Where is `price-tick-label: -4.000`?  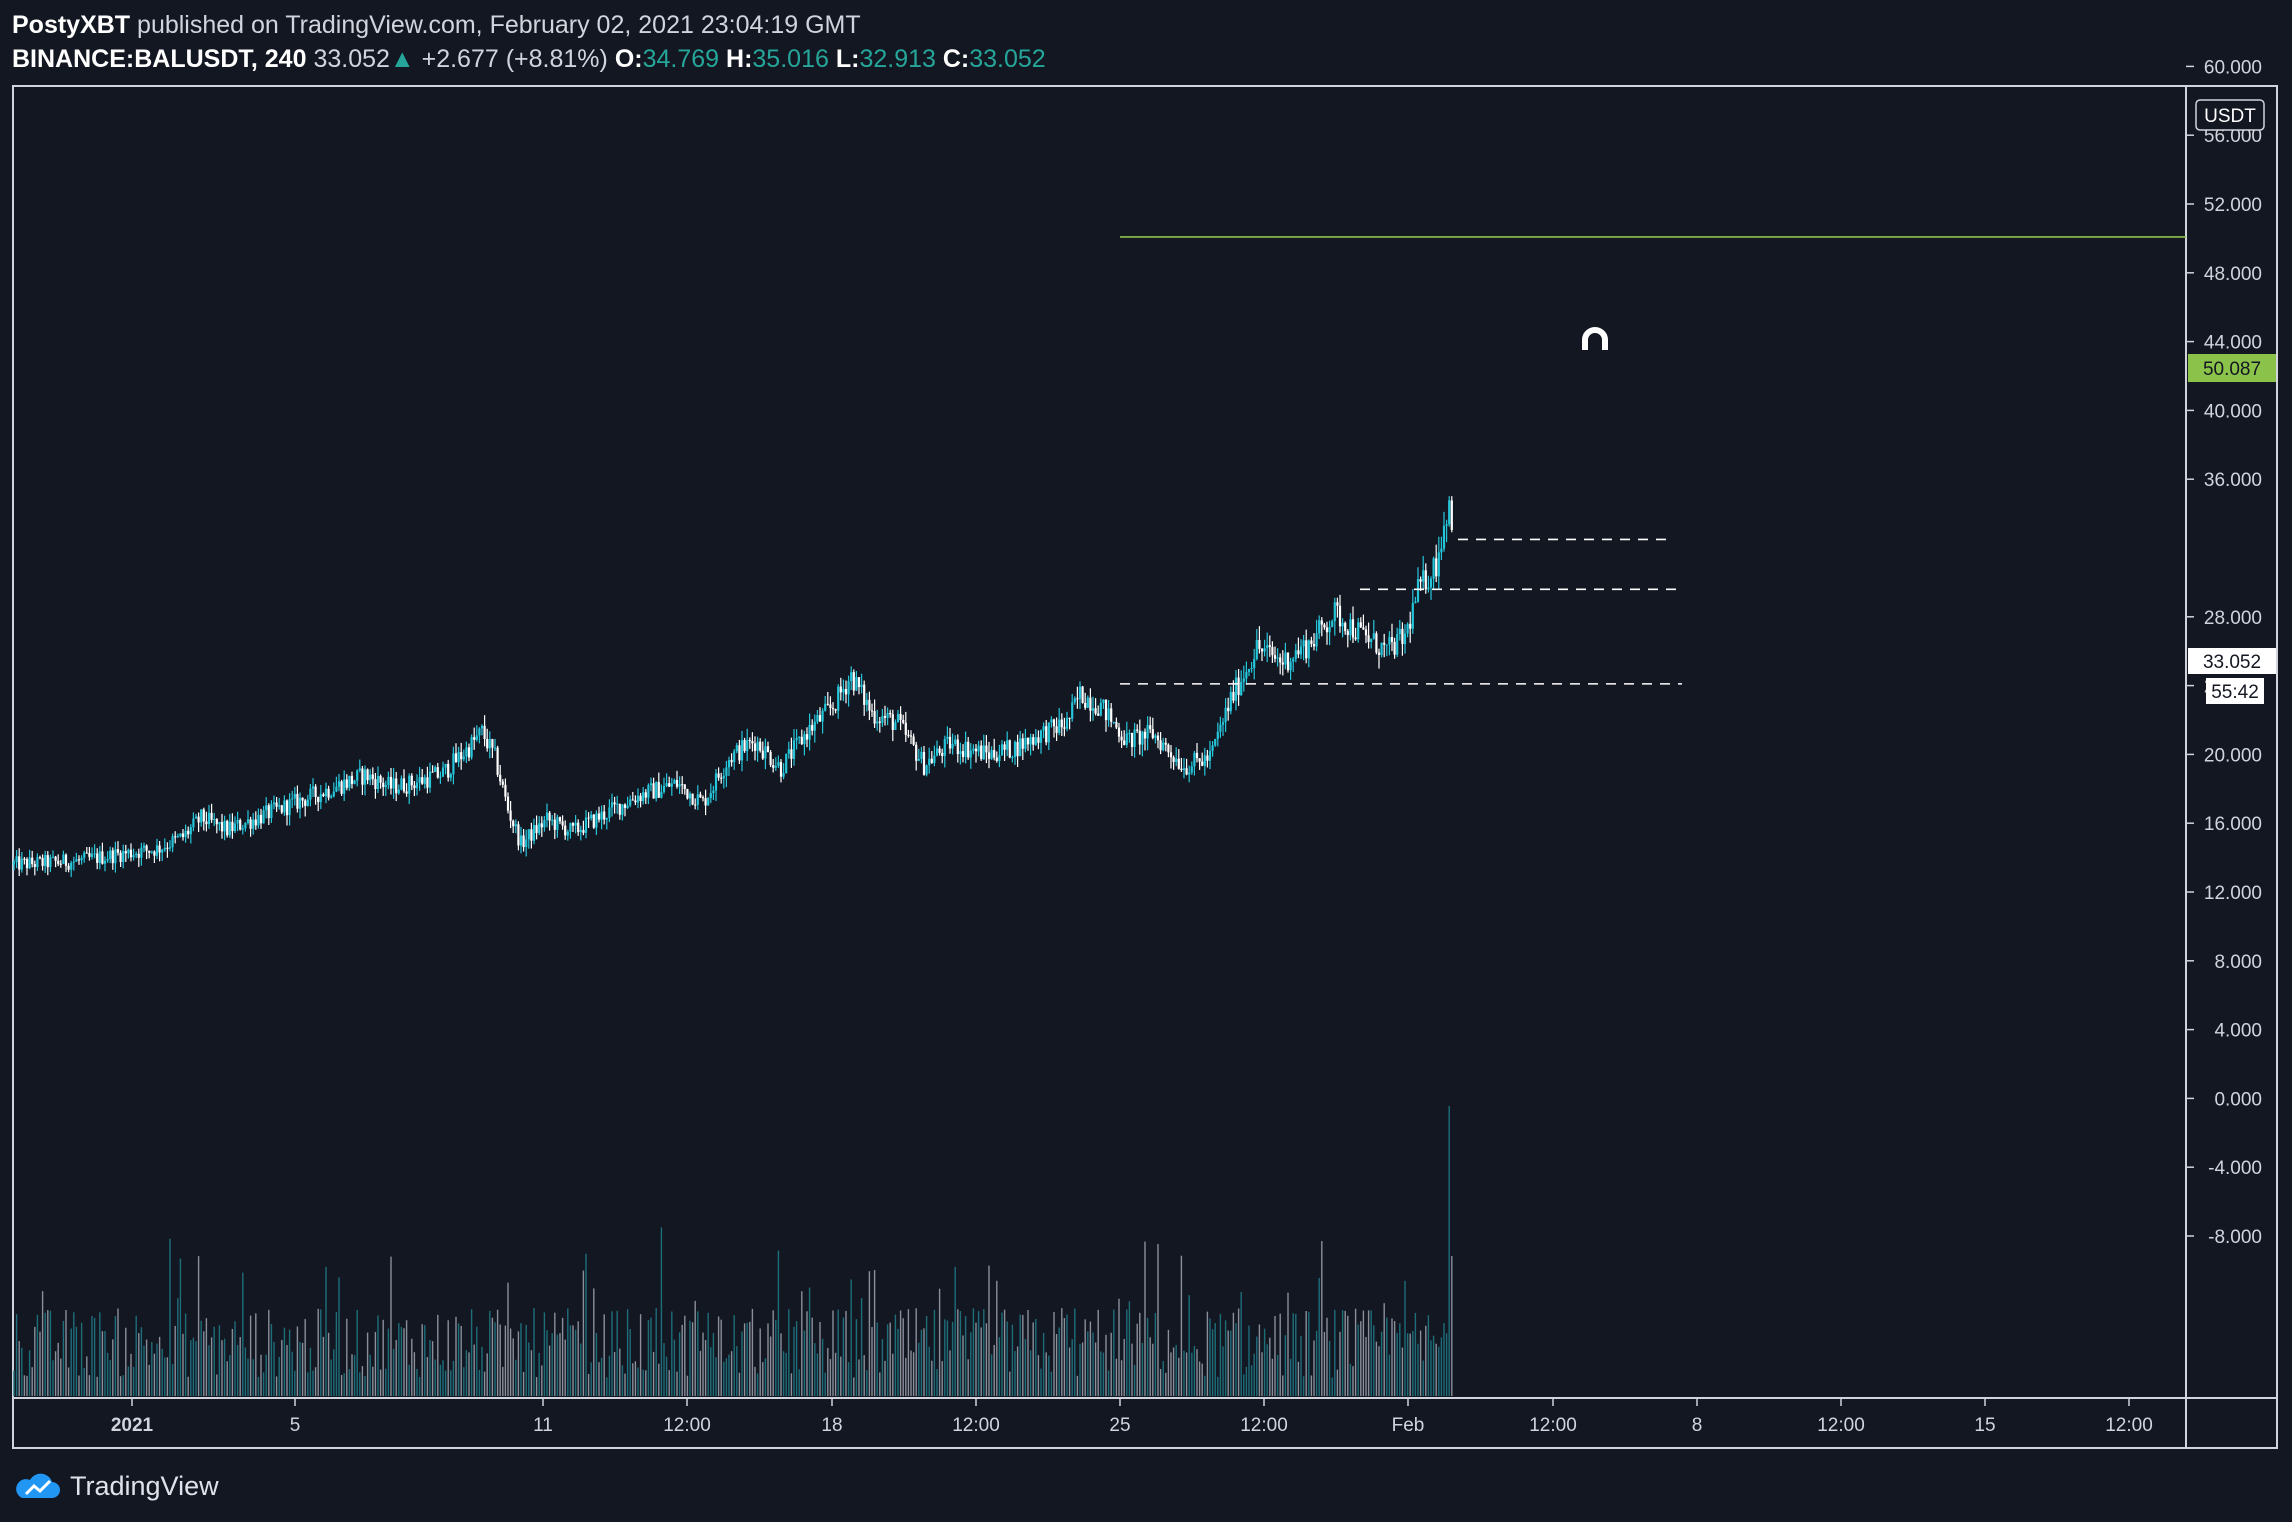
price-tick-label: -4.000 is located at coordinates (2235, 1168).